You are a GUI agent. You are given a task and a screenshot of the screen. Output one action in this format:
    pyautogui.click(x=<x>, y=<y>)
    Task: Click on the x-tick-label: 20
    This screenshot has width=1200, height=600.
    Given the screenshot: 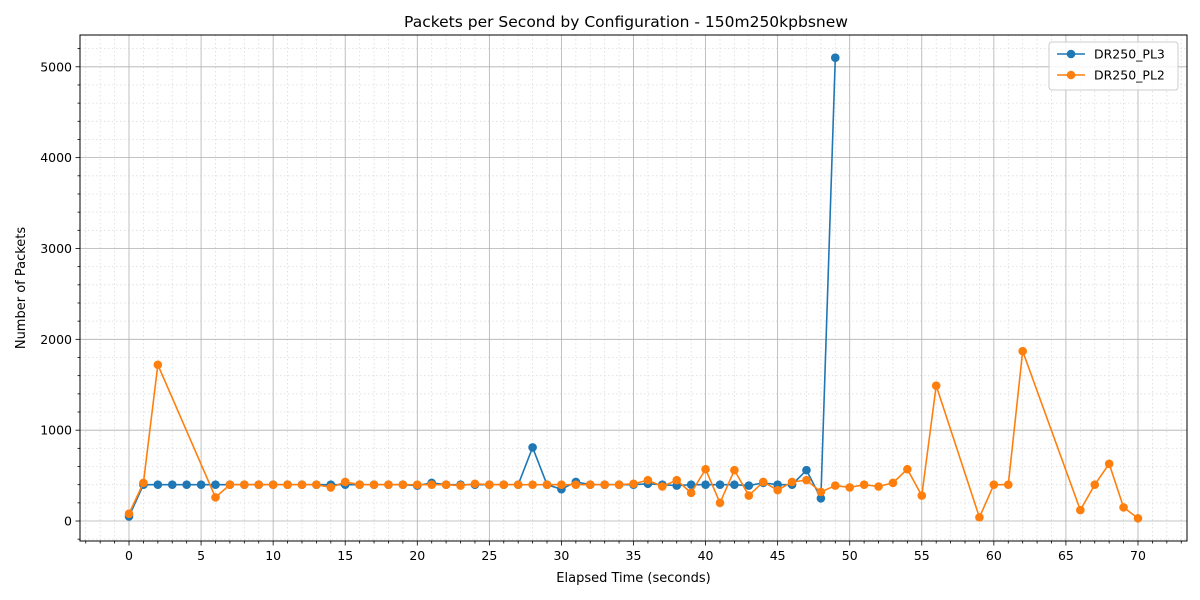 What is the action you would take?
    pyautogui.click(x=417, y=555)
    